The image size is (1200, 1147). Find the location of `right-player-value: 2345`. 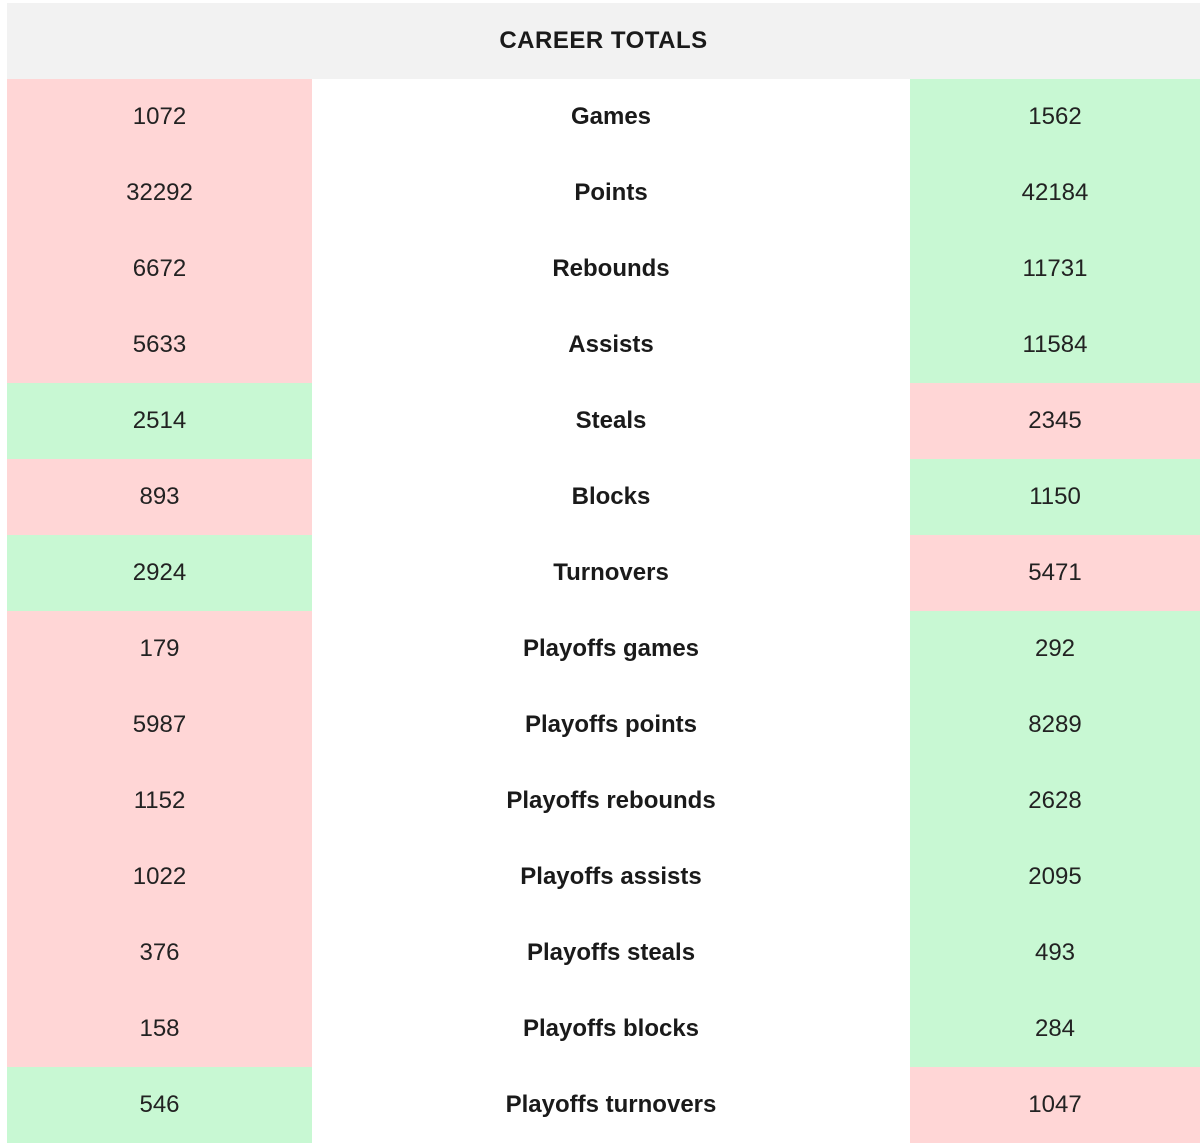

right-player-value: 2345 is located at coordinates (1055, 421).